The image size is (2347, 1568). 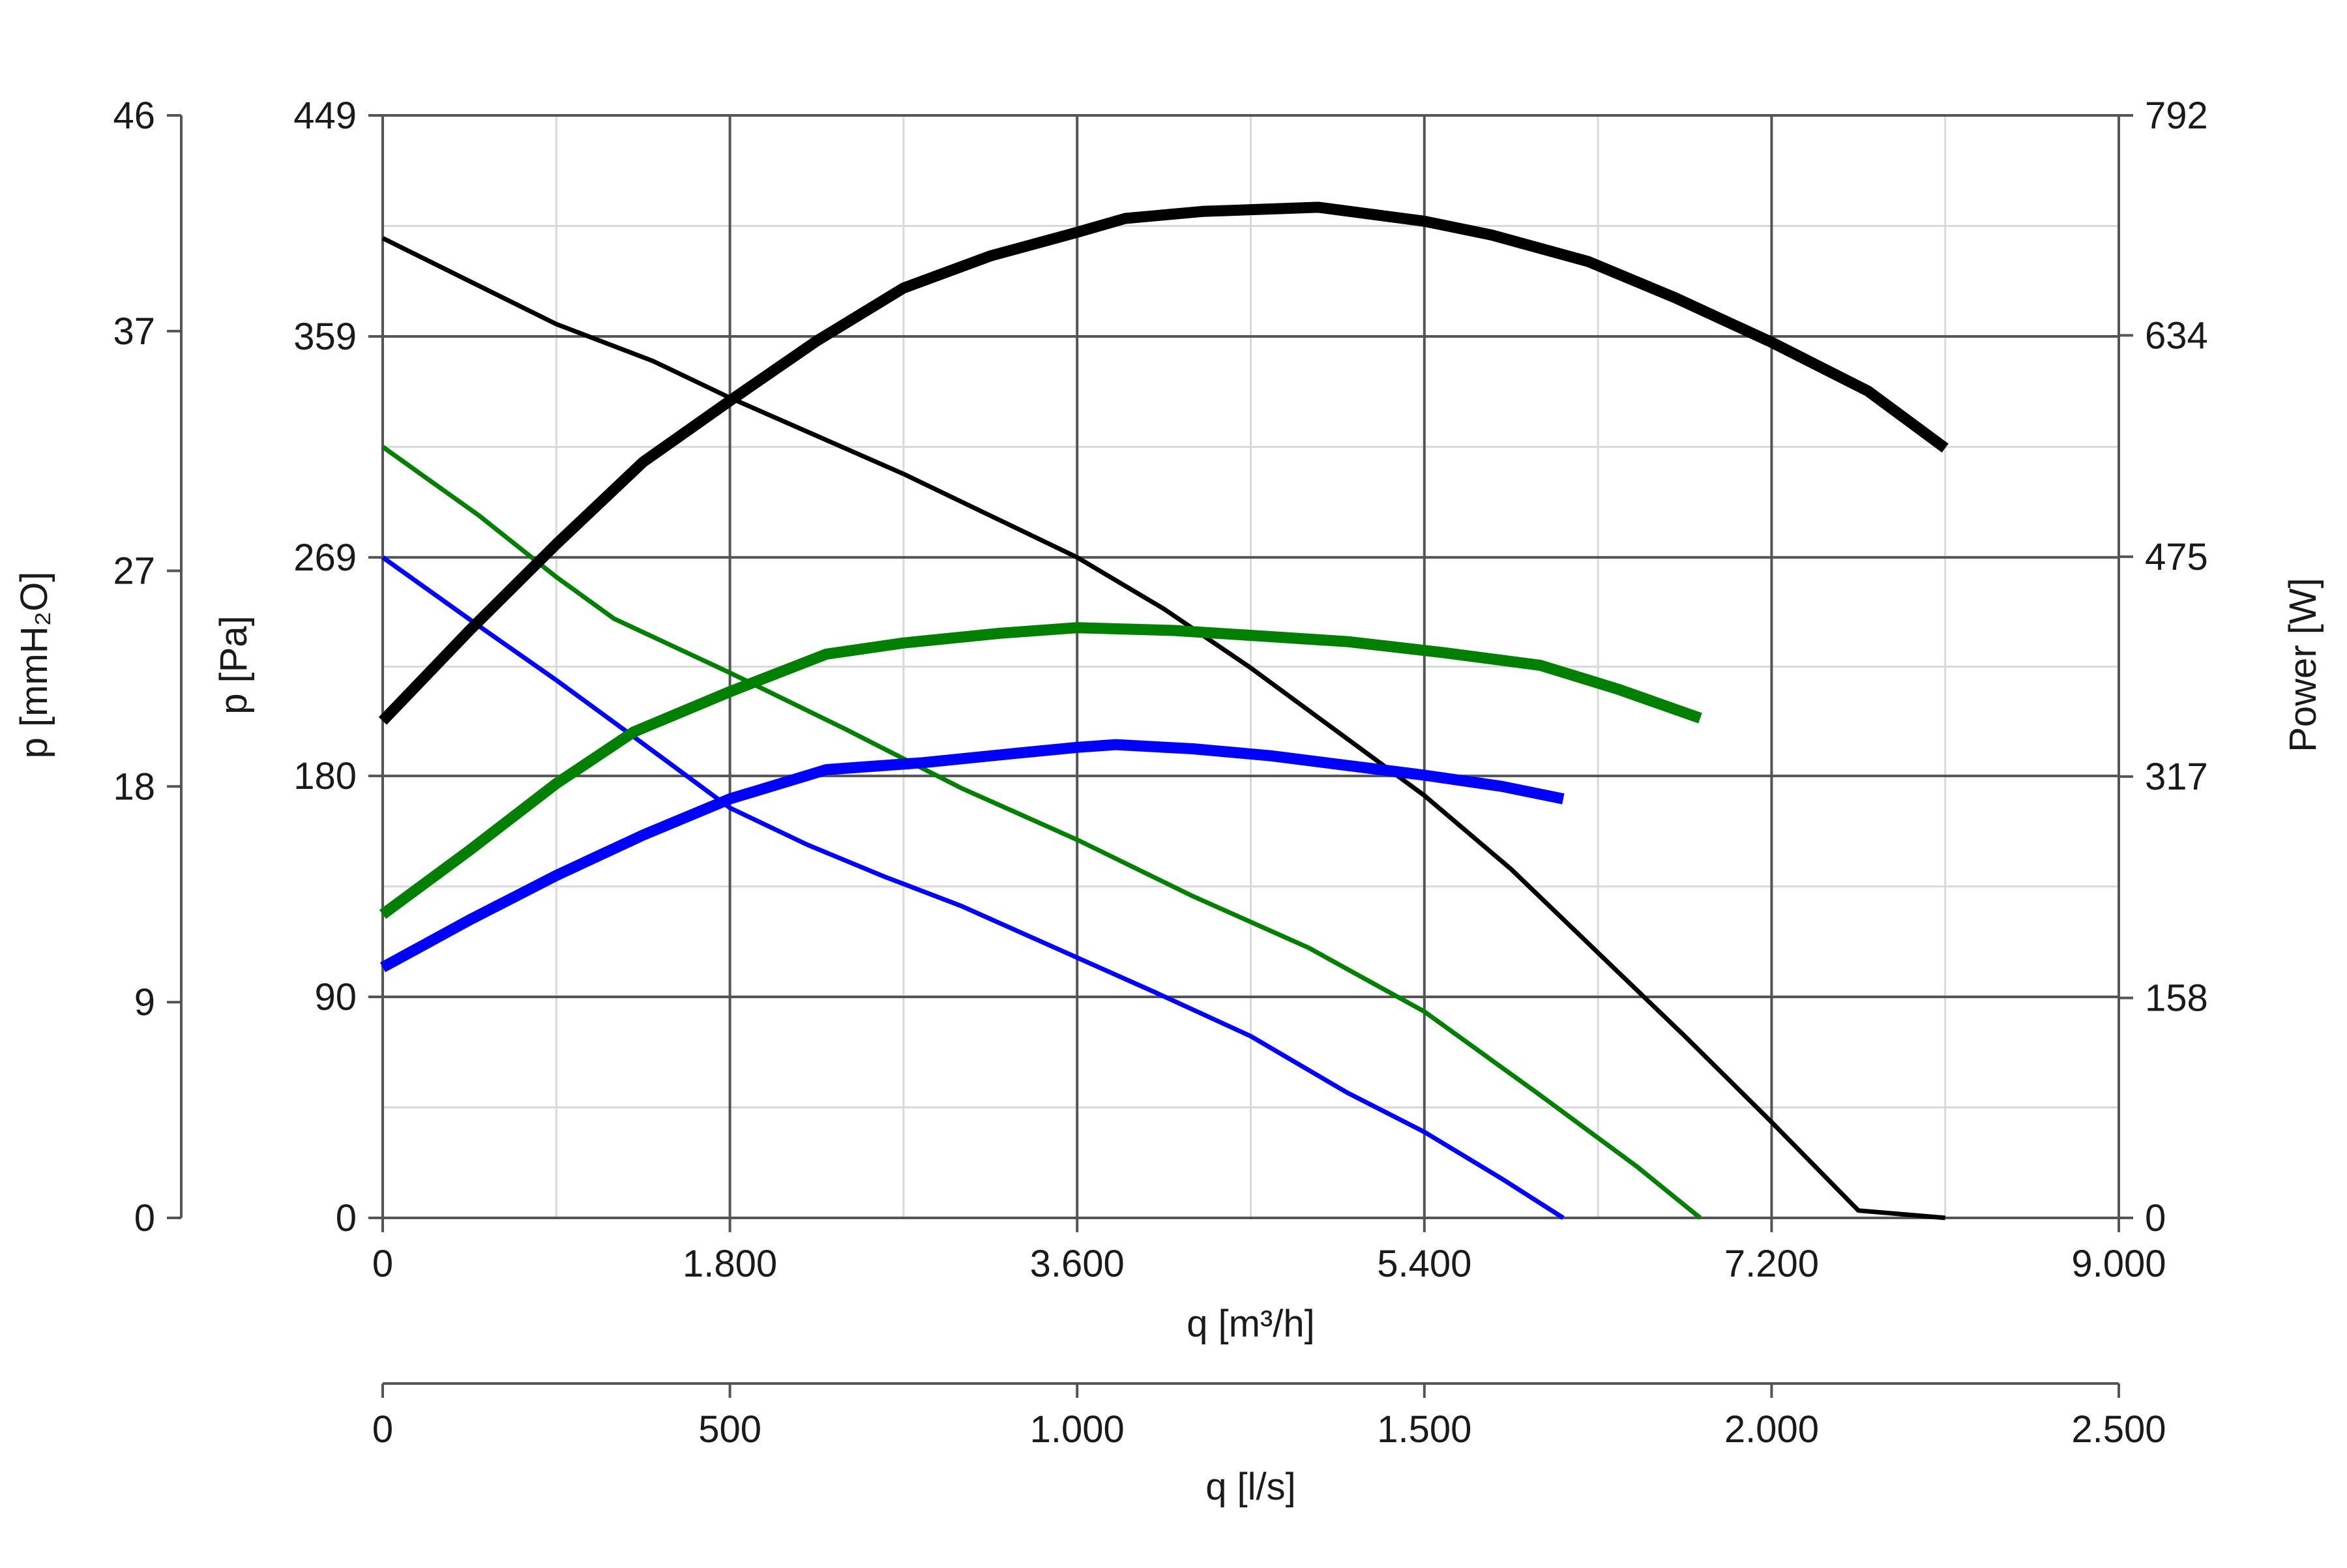 What do you see at coordinates (134, 332) in the screenshot?
I see `mmh2o-tick-label: 37` at bounding box center [134, 332].